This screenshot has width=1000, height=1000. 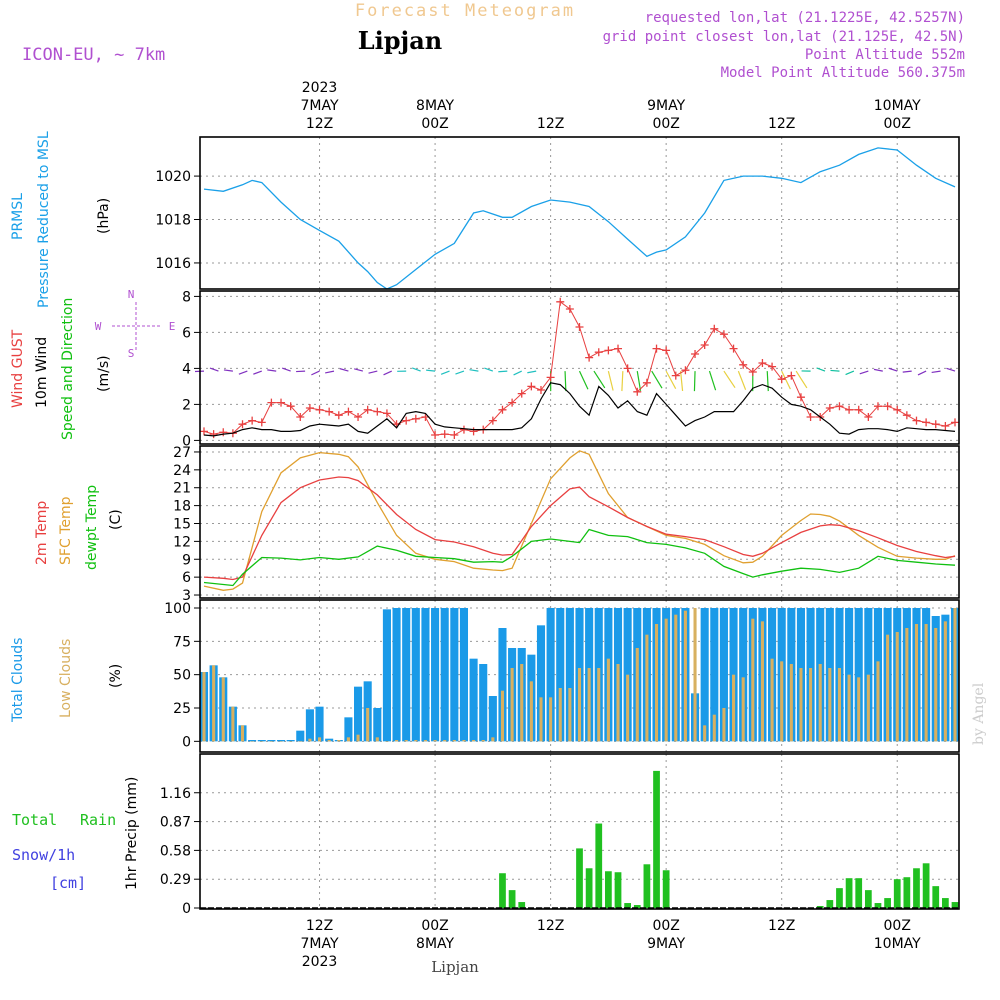 I want to click on low-clouds-label: Low Clouds, so click(x=66, y=678).